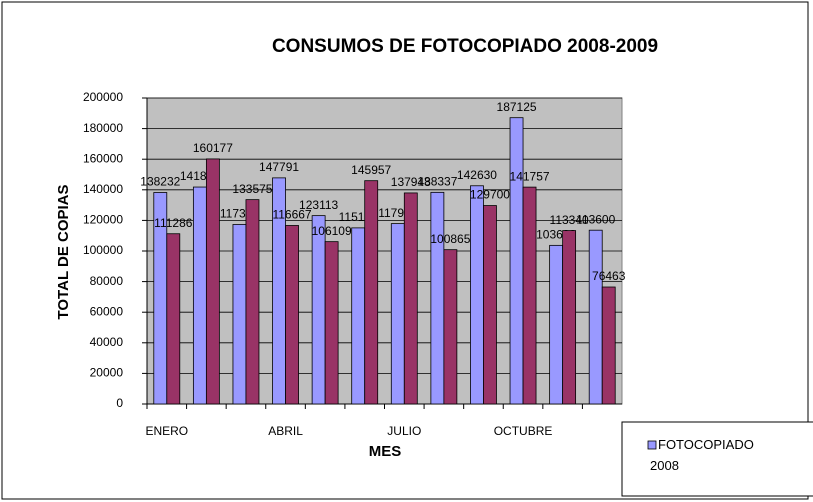 This screenshot has height=502, width=813. Describe the element at coordinates (477, 175) in the screenshot. I see `data-label: 142630` at that location.